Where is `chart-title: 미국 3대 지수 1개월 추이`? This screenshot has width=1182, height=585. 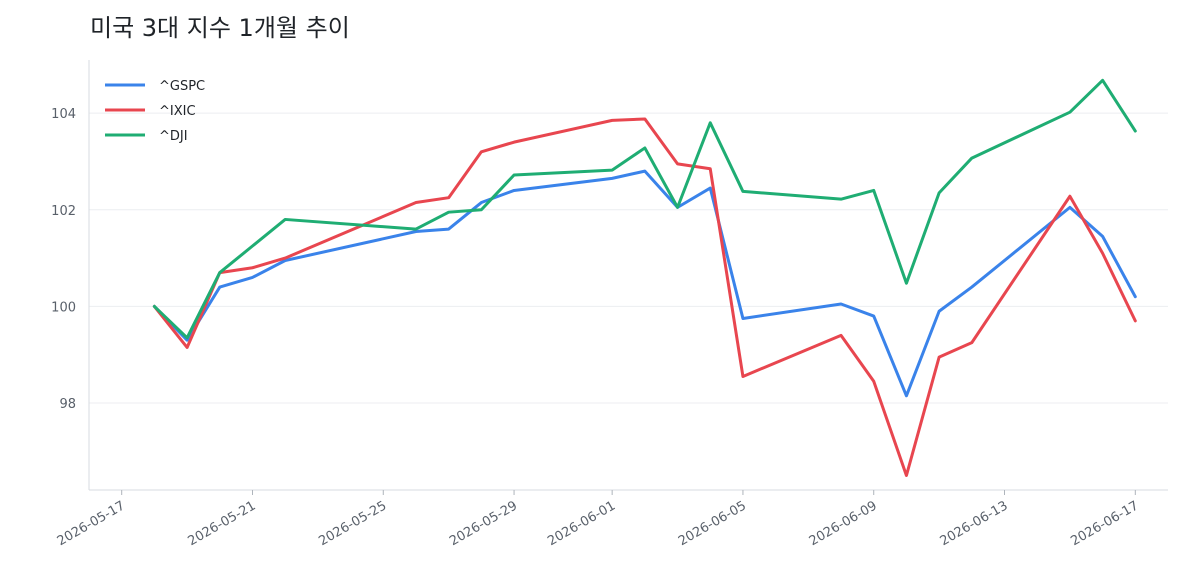 chart-title: 미국 3대 지수 1개월 추이 is located at coordinates (220, 28).